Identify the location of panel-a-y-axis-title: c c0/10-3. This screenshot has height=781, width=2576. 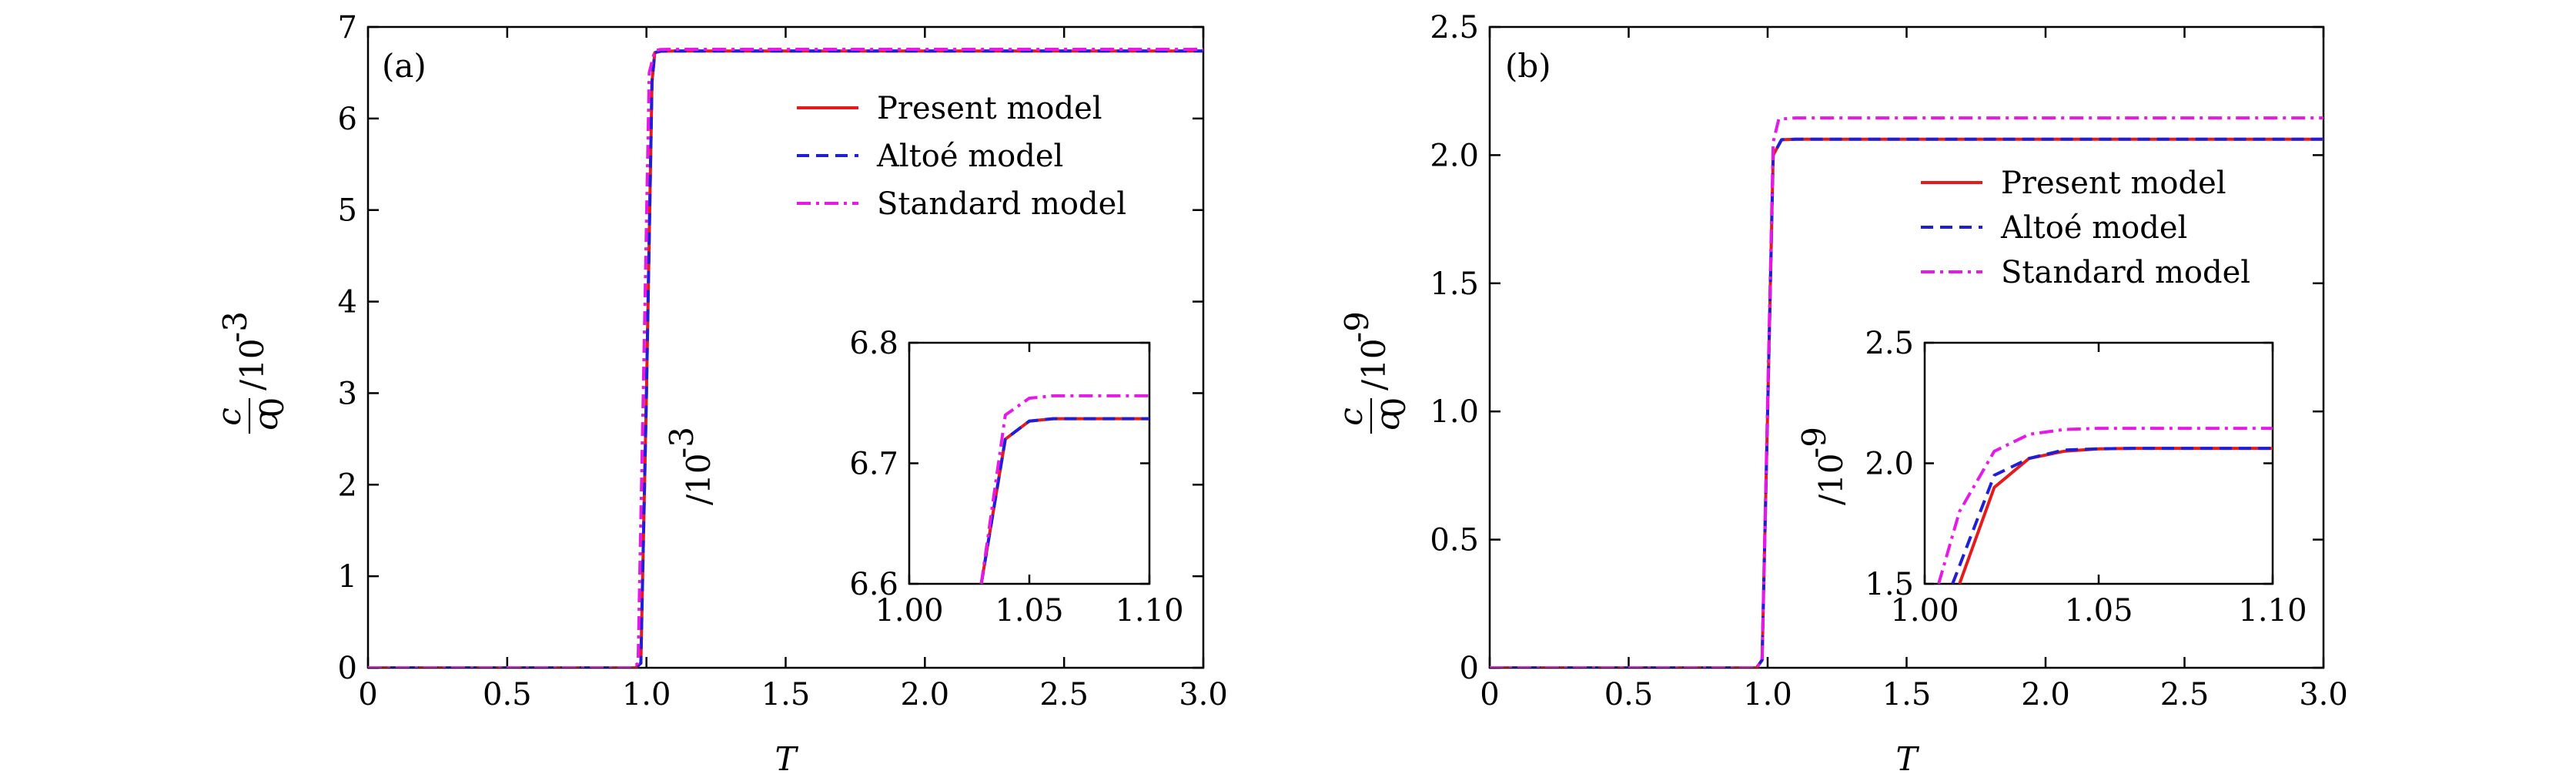
(251, 373).